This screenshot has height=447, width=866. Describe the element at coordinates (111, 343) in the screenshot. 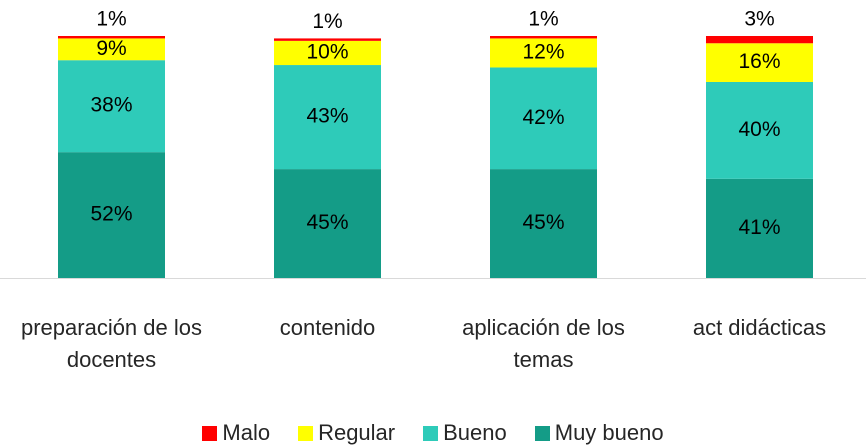

I see `x-tick-label: preparación de los docentes` at that location.